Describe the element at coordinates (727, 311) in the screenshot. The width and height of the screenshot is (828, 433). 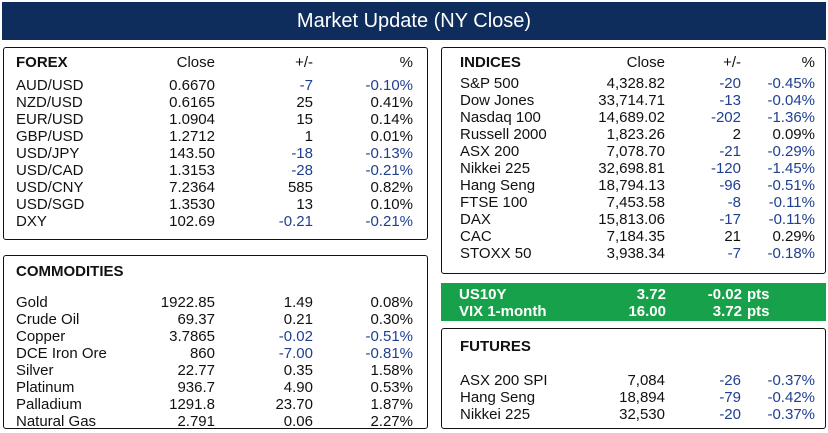
I see `change-value: 3.72` at that location.